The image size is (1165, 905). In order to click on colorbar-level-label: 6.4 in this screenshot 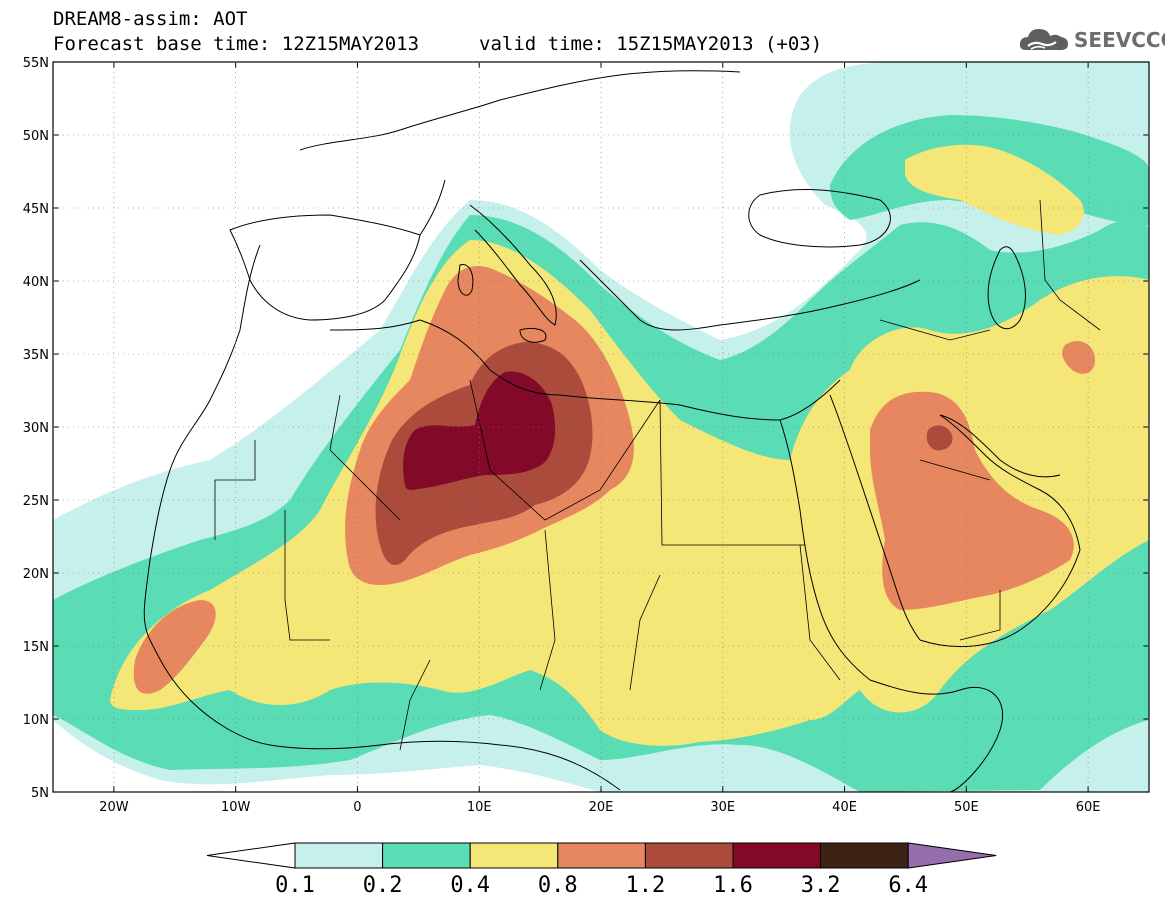, I will do `click(908, 885)`.